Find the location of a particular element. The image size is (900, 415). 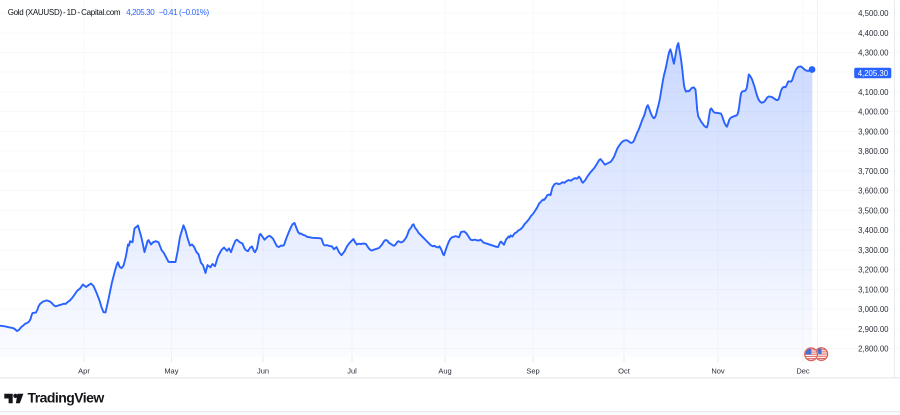

svg-text: 3,500.00 is located at coordinates (873, 210).